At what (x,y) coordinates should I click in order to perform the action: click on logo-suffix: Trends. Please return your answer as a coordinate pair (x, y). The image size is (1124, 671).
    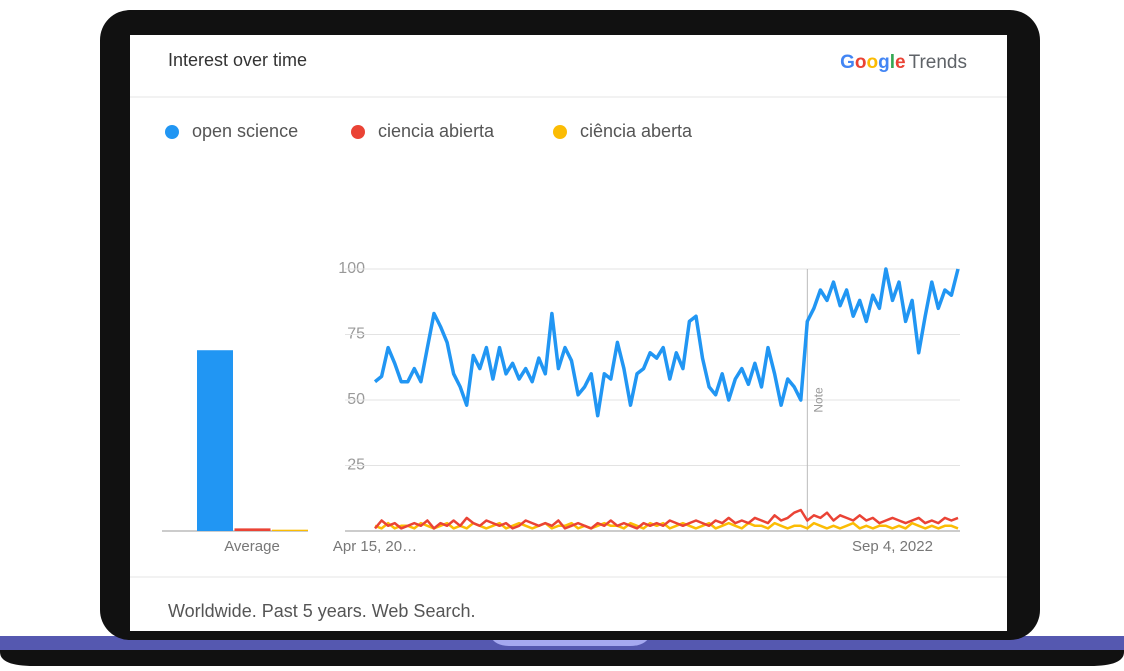
    Looking at the image, I should click on (938, 62).